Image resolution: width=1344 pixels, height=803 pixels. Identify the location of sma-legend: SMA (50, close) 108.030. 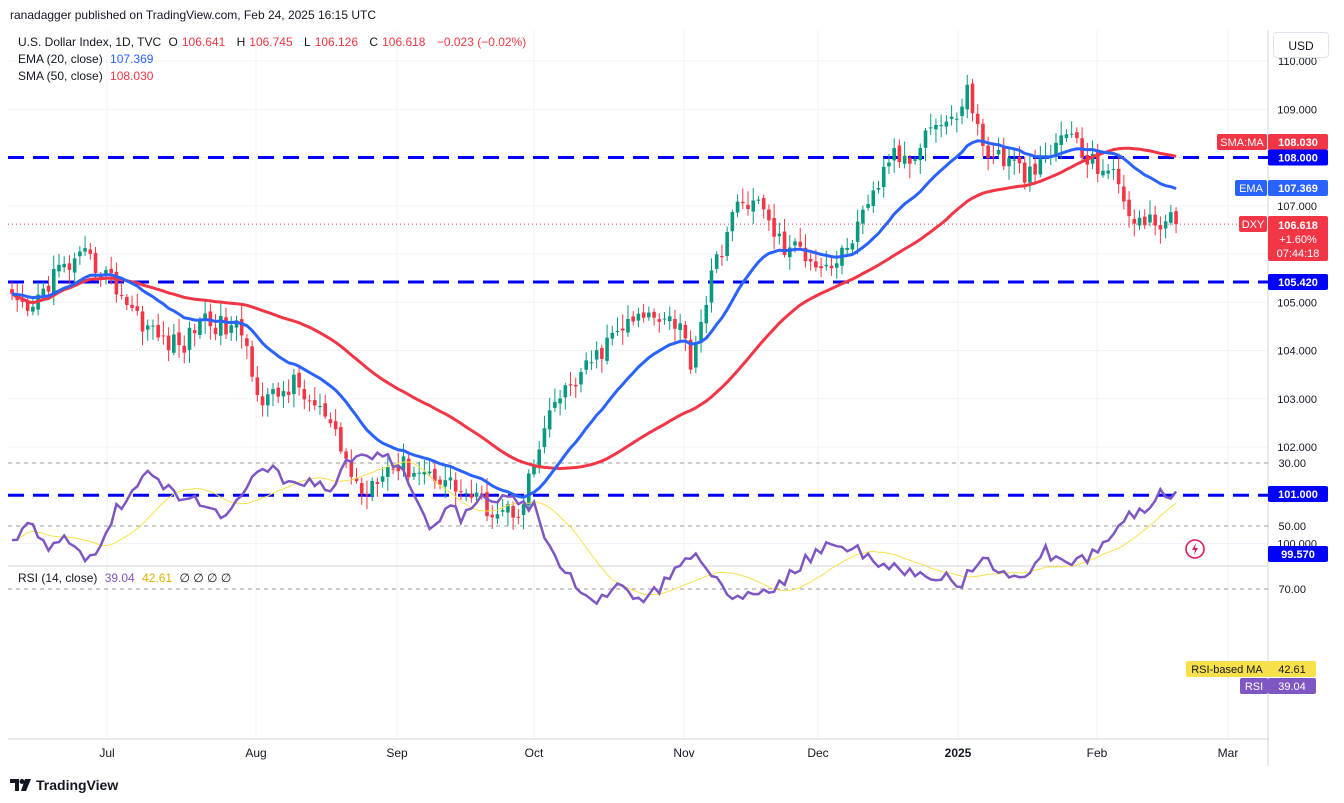
(87, 76).